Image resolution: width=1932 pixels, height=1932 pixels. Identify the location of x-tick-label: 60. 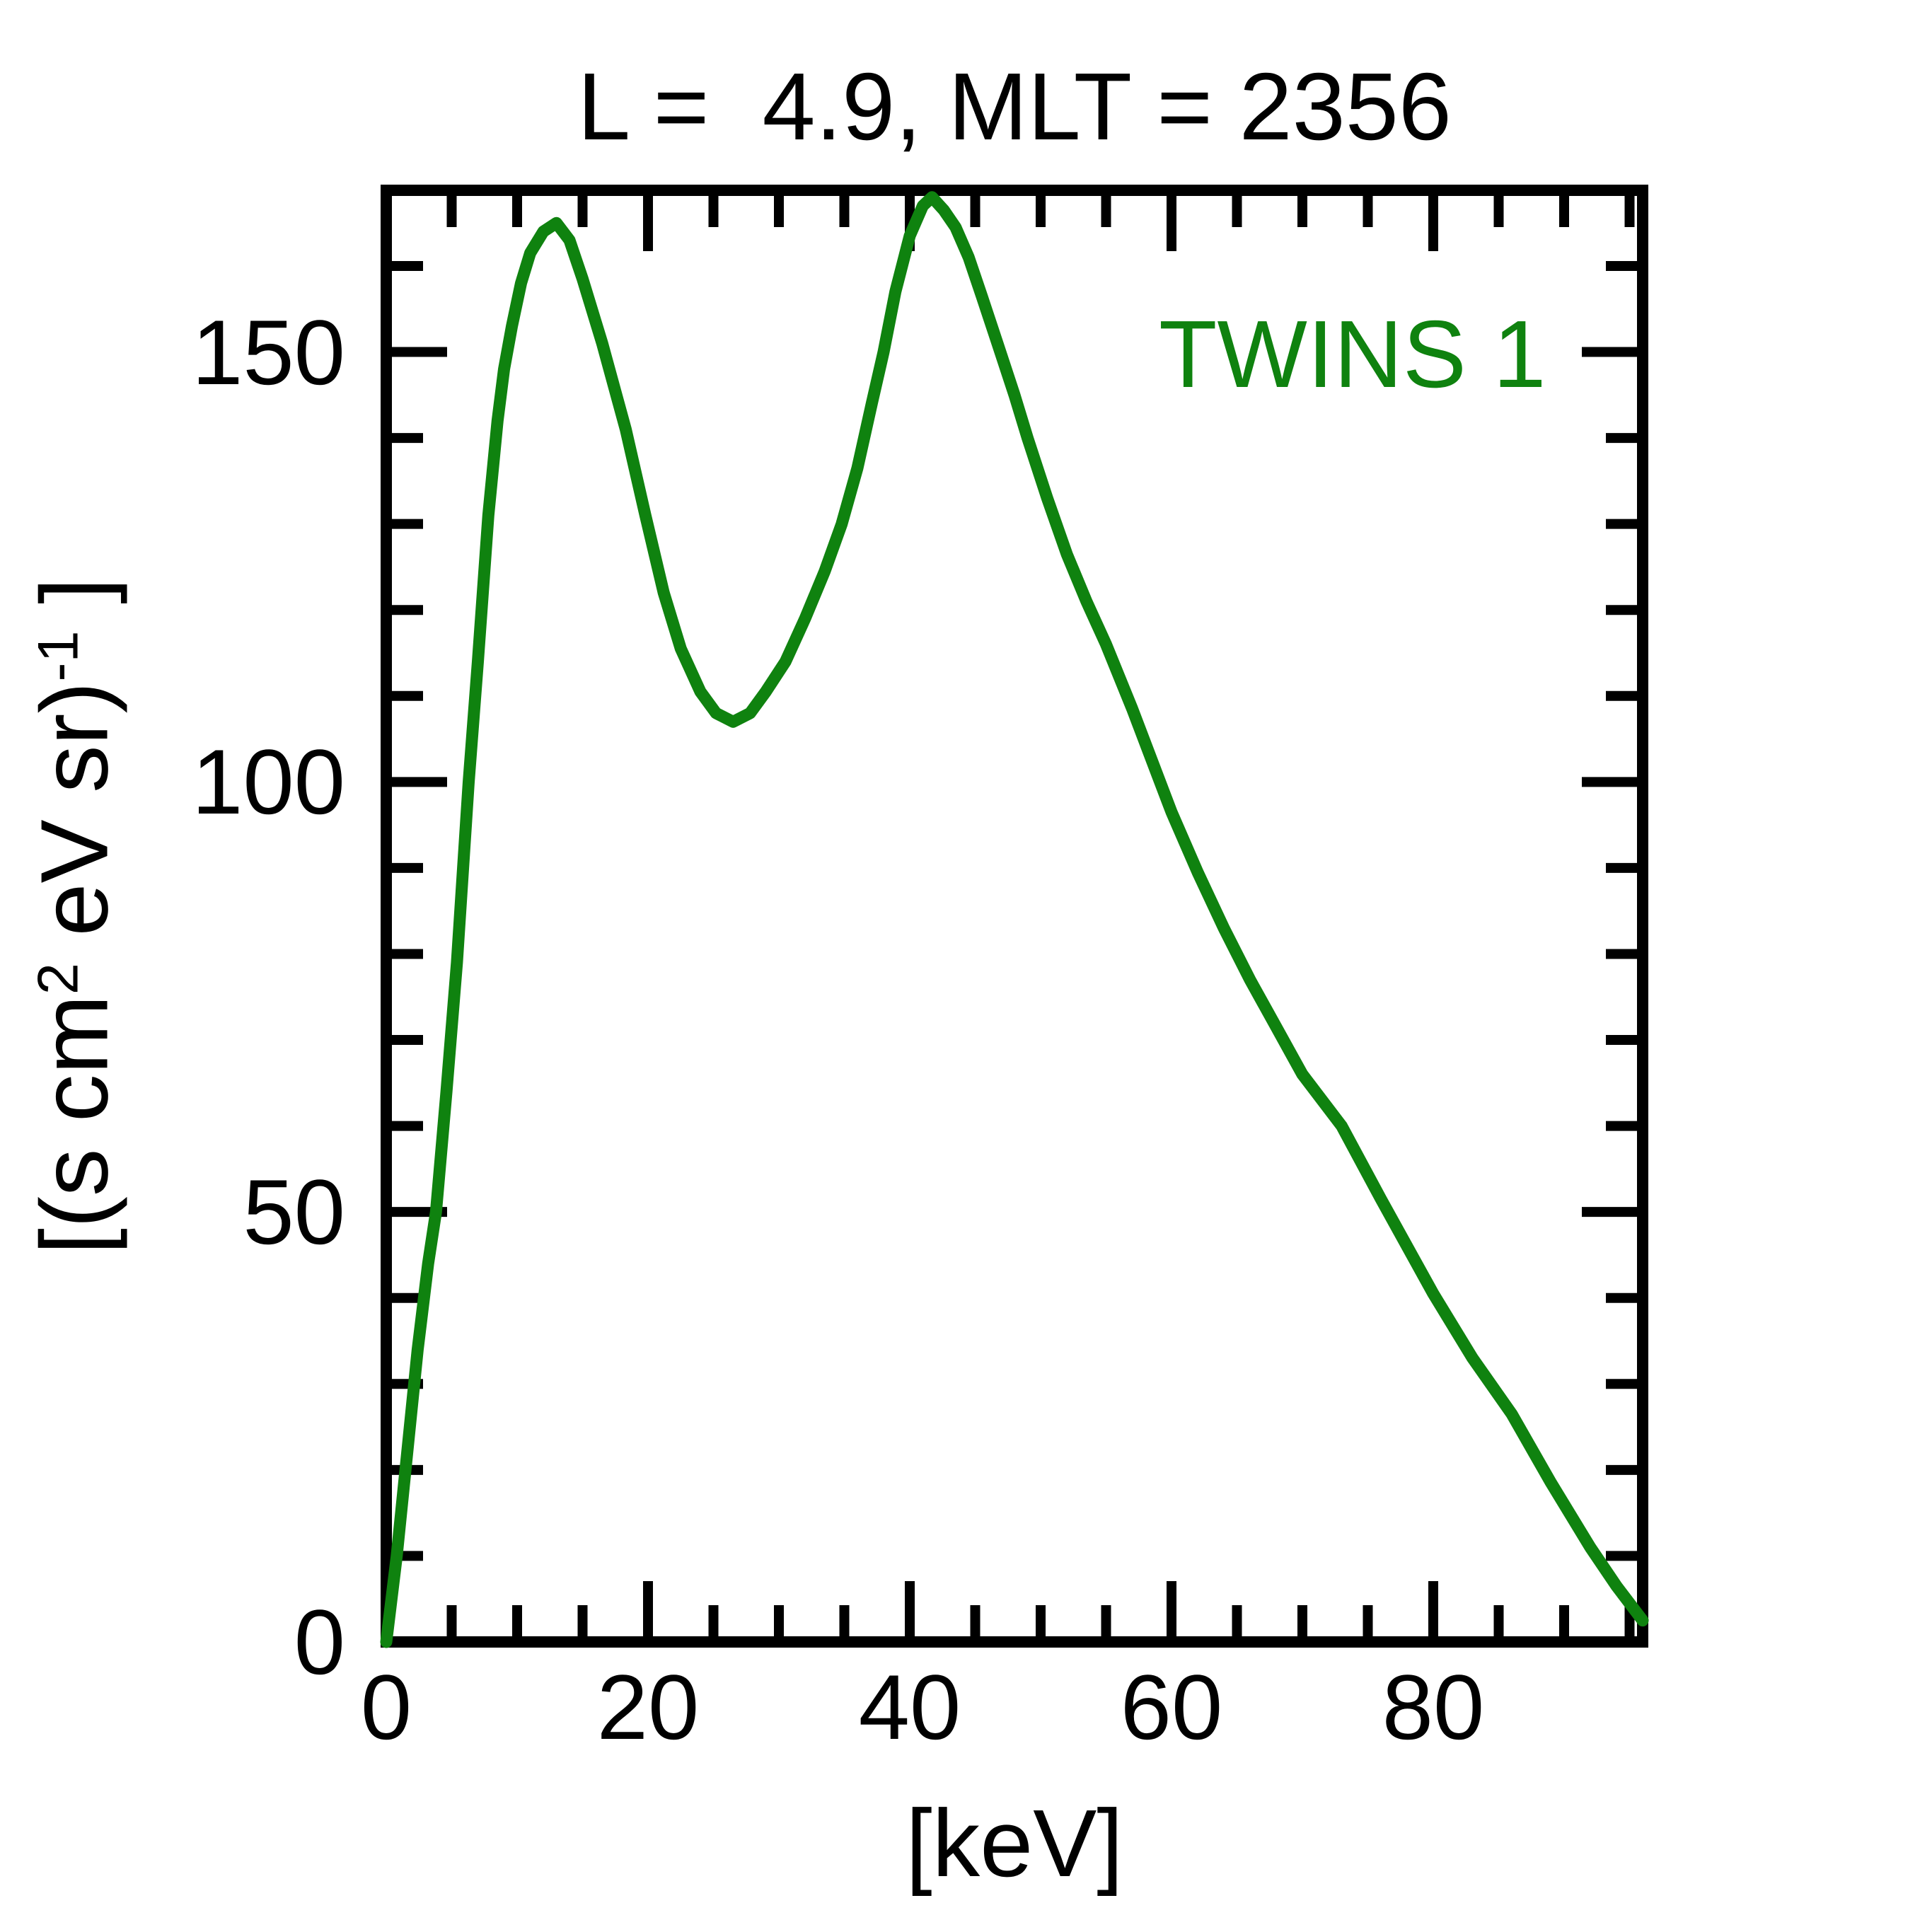
(1171, 1707).